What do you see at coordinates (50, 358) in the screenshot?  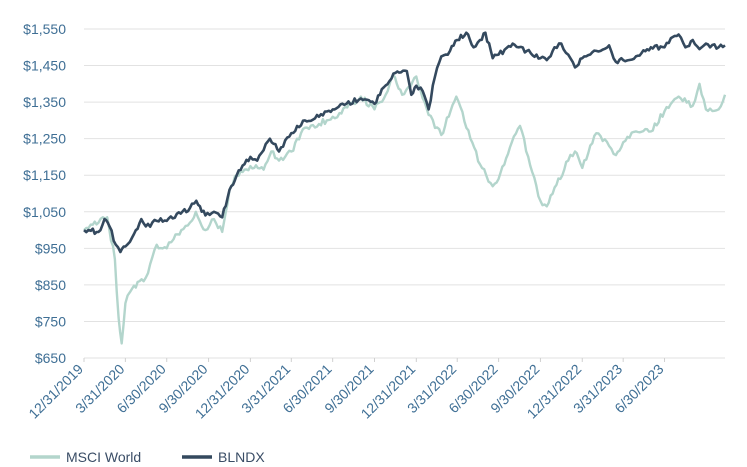 I see `y-tick-label: $650` at bounding box center [50, 358].